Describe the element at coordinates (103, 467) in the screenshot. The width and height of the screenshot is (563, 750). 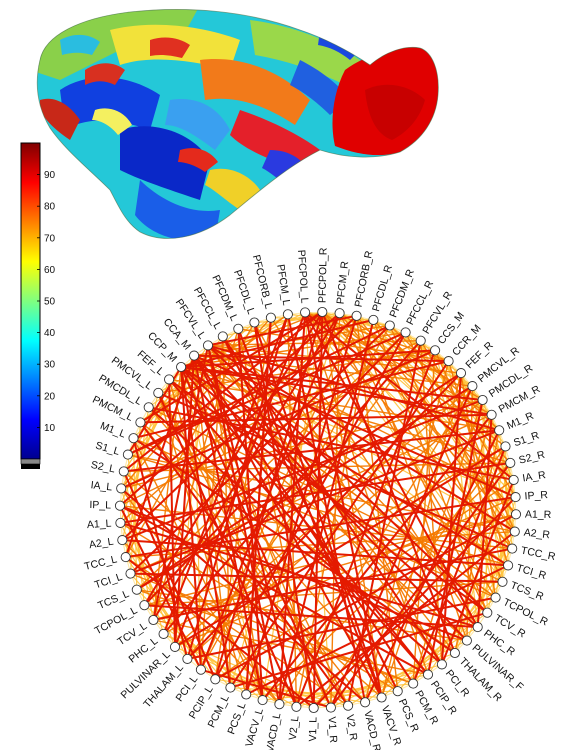
I see `node-label: S2_L` at that location.